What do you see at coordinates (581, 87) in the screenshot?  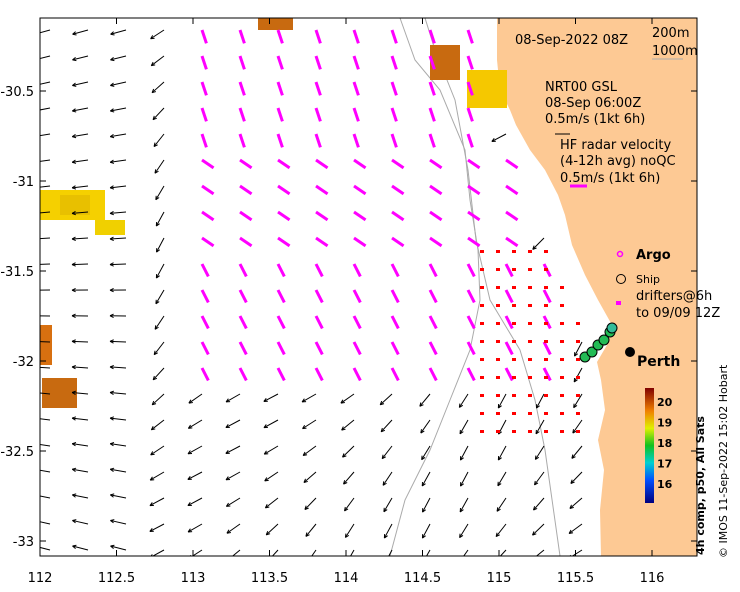 I see `model-label-name: NRT00 GSL` at bounding box center [581, 87].